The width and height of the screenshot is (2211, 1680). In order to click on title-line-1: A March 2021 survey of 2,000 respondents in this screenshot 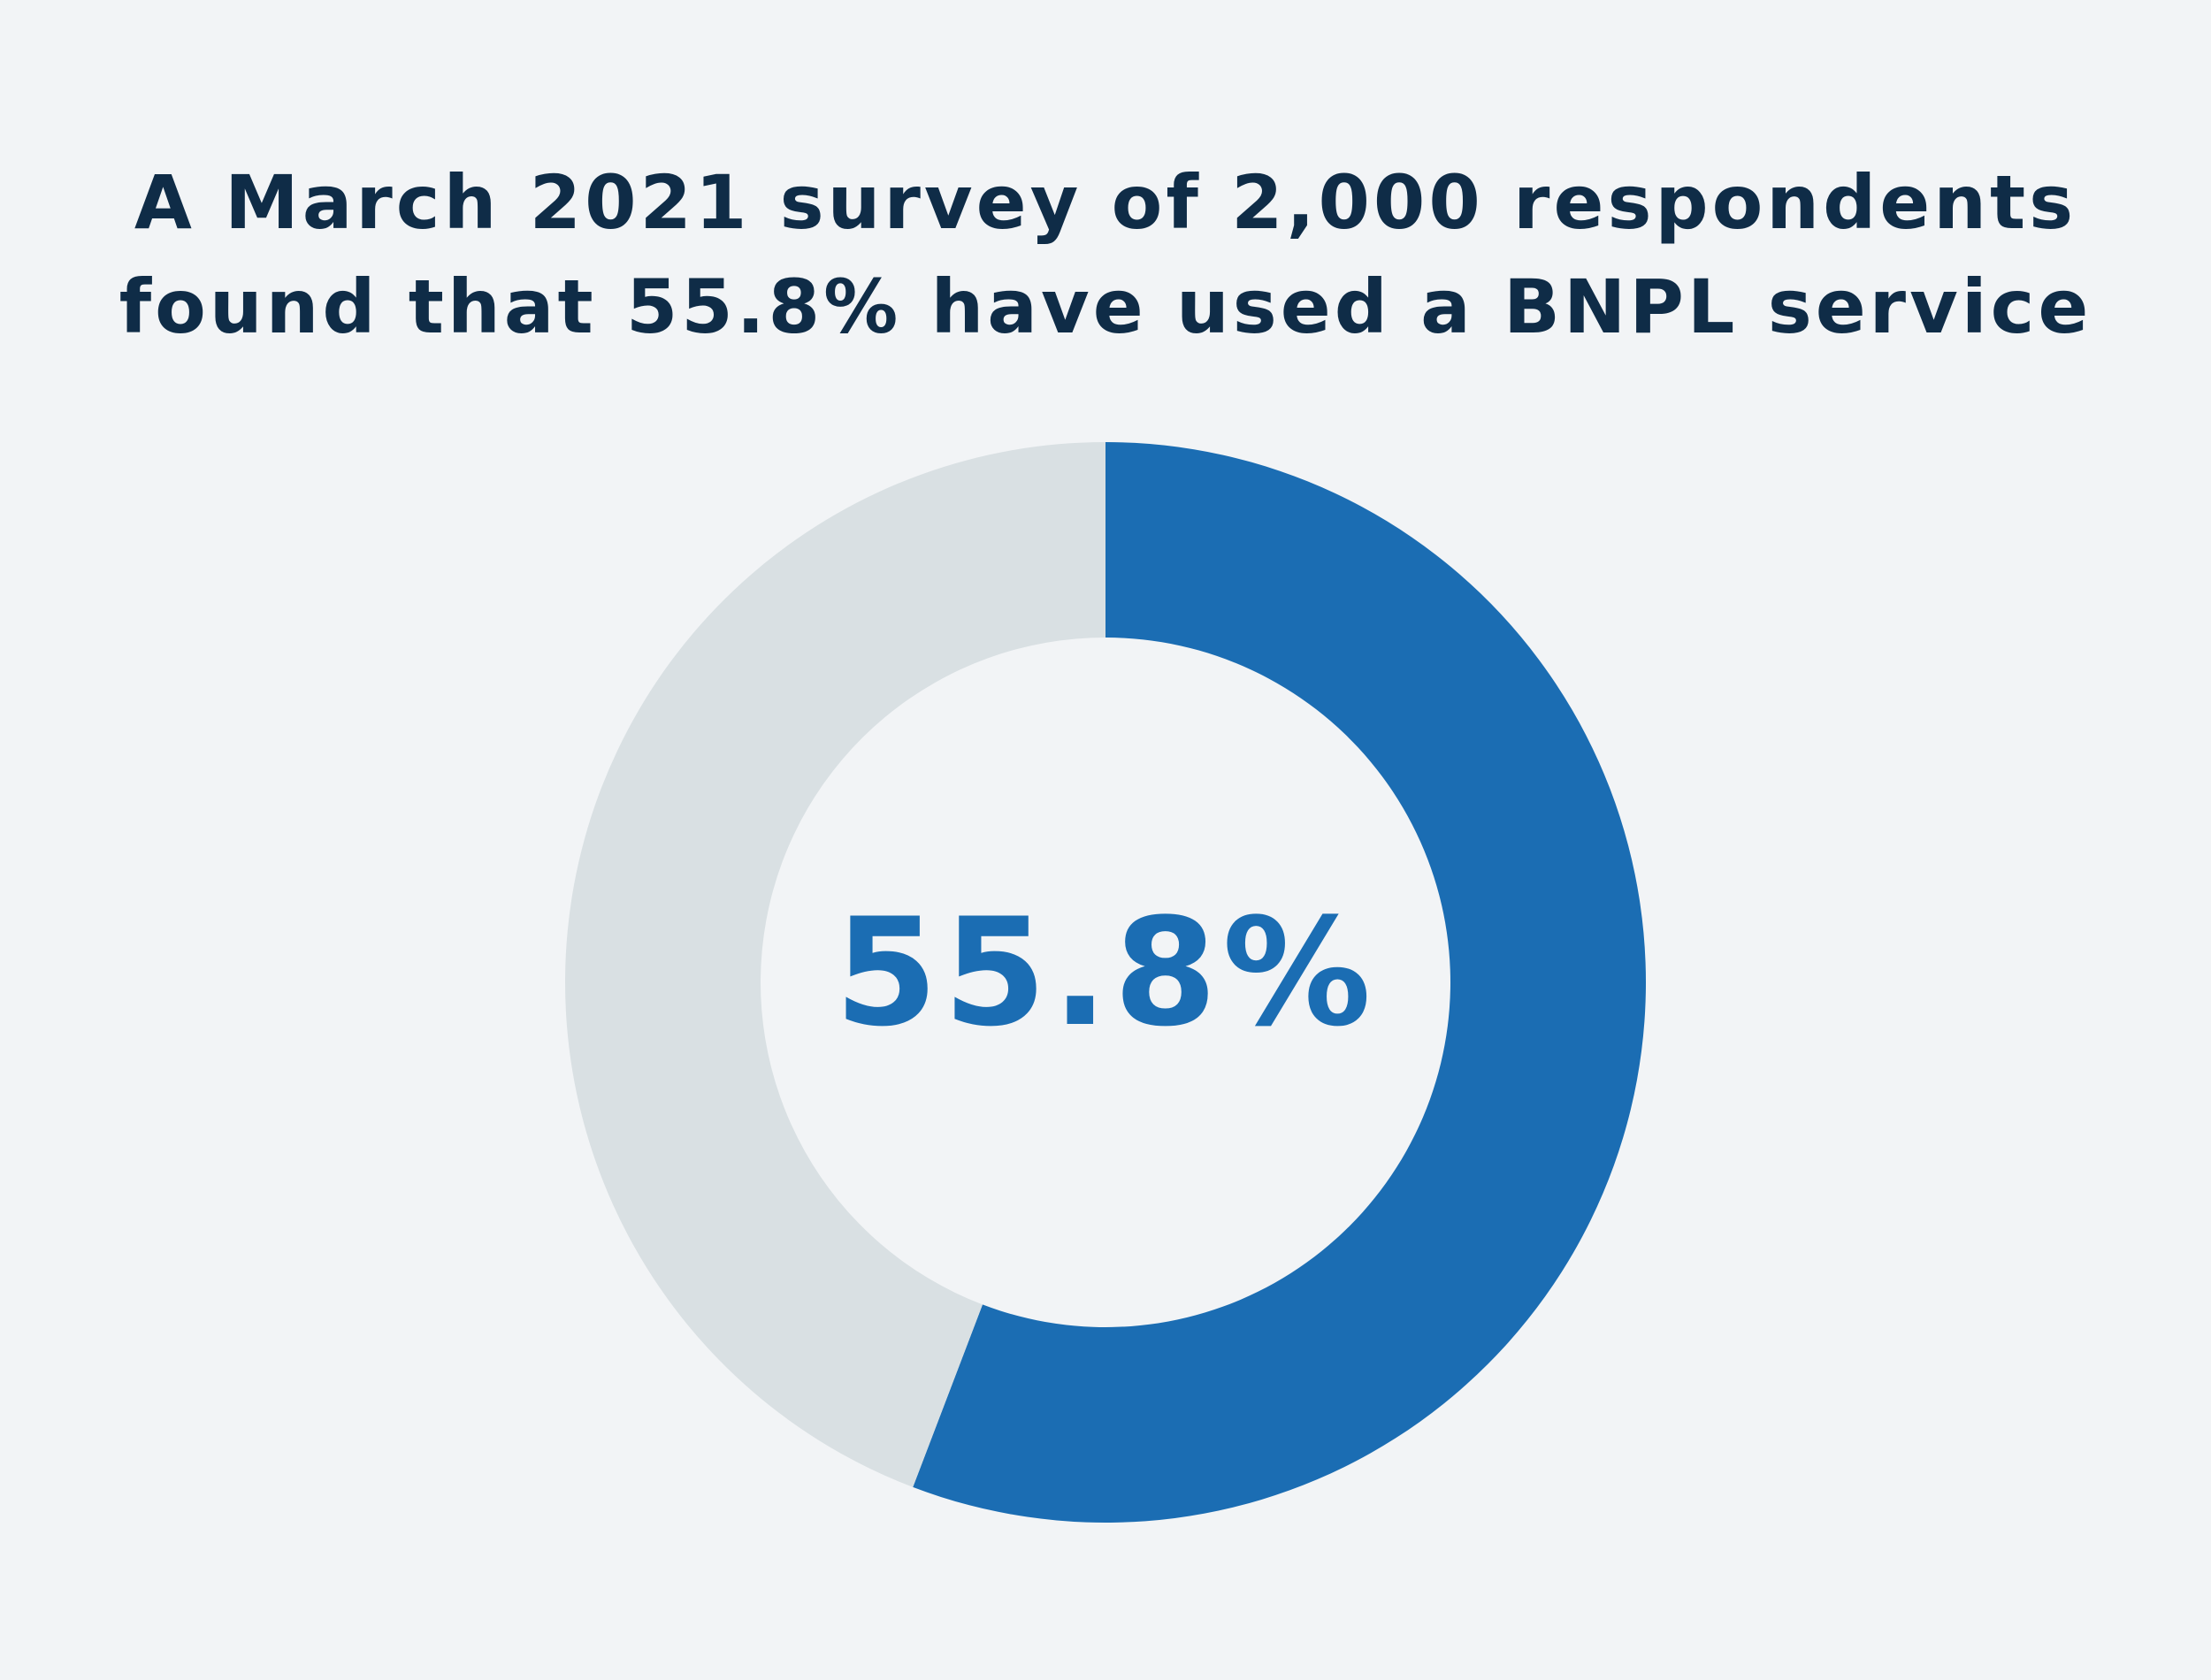, I will do `click(1105, 202)`.